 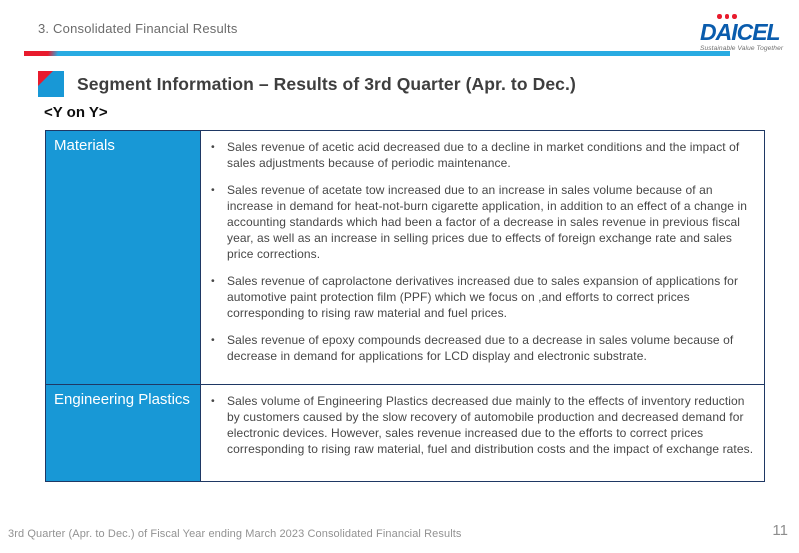 What do you see at coordinates (51, 84) in the screenshot?
I see `title-bullet-icon` at bounding box center [51, 84].